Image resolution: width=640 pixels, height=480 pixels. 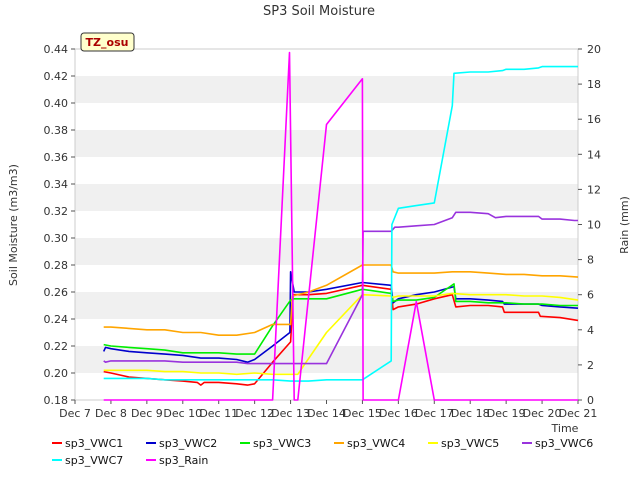 I want to click on y2-tick-label: 14, so click(x=594, y=154).